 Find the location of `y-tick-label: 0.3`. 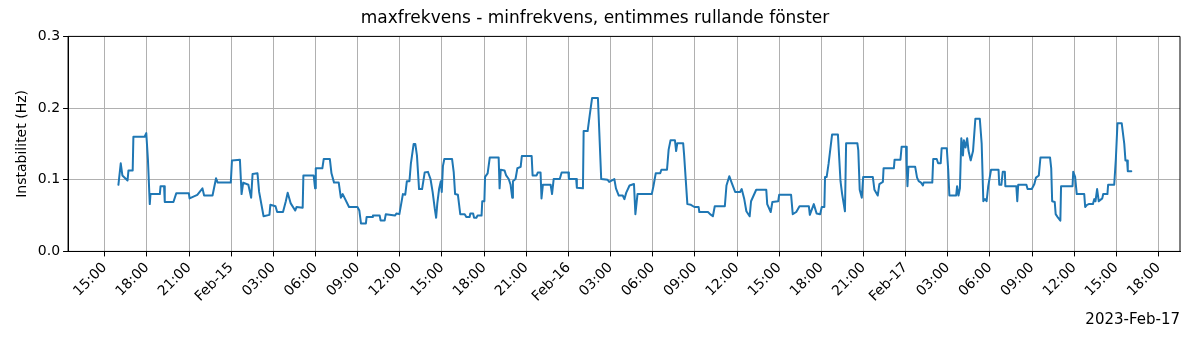

y-tick-label: 0.3 is located at coordinates (49, 35).